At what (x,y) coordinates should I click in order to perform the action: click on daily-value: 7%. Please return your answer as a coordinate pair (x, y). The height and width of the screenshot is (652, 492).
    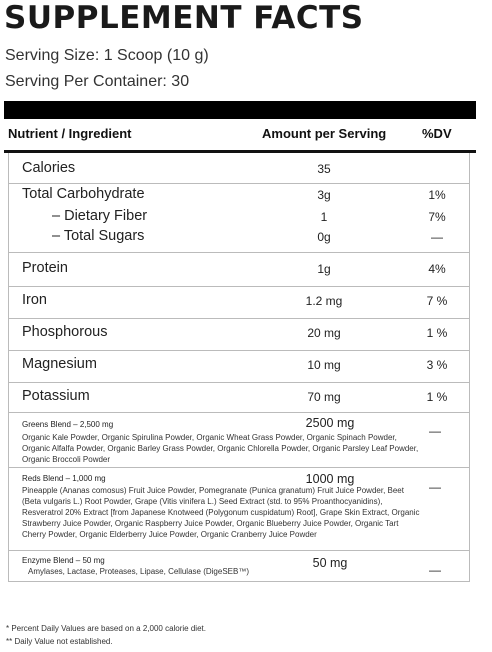
    Looking at the image, I should click on (437, 217).